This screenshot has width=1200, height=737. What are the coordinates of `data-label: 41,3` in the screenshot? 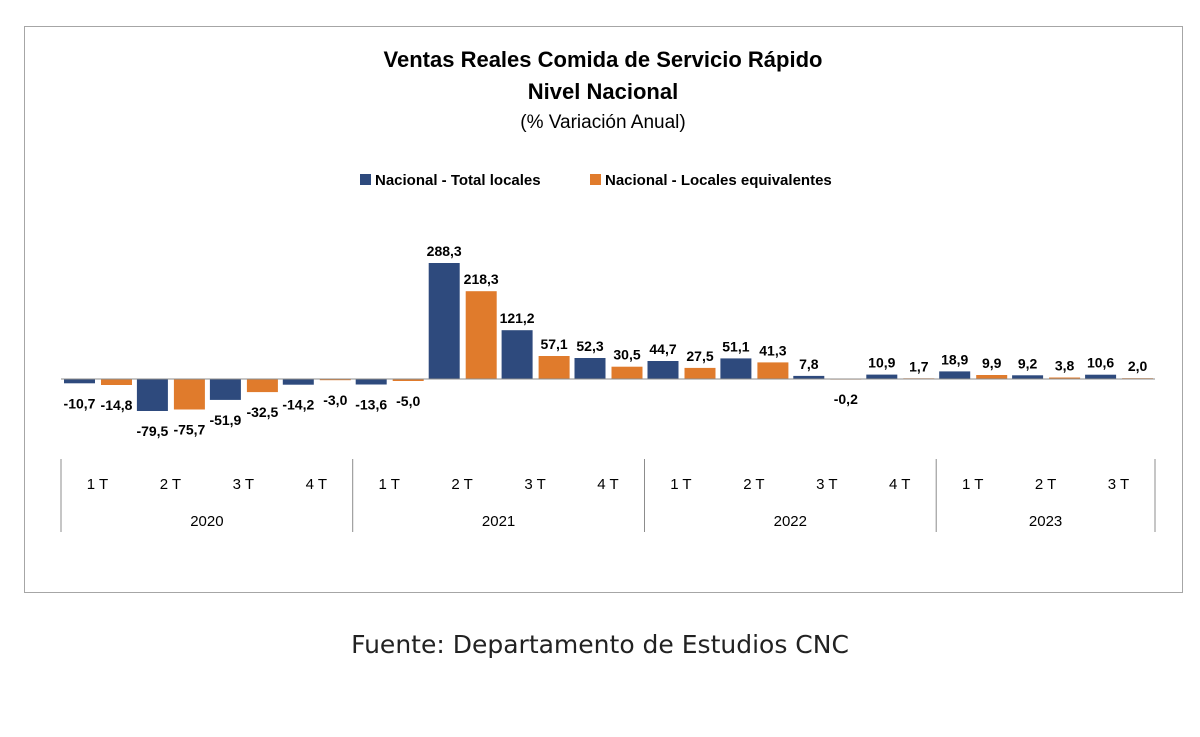 It's located at (772, 350).